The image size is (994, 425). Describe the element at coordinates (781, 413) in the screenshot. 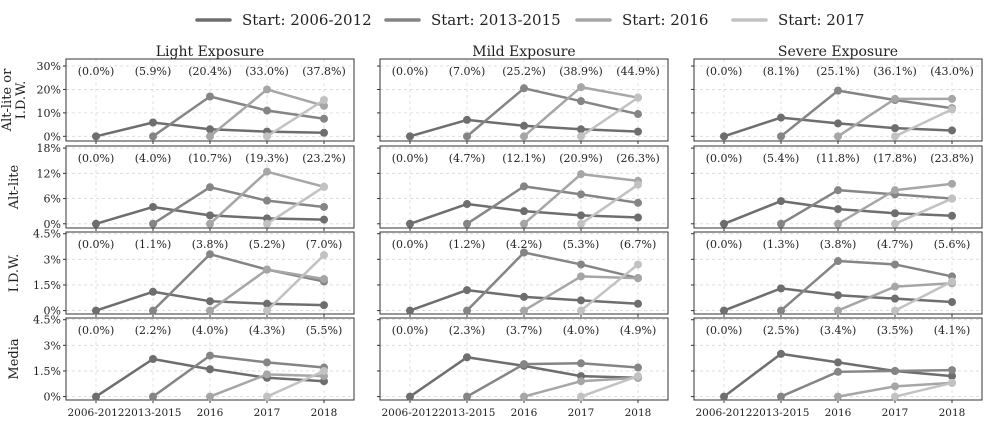

I see `x-tick-label: 2013-2015` at that location.